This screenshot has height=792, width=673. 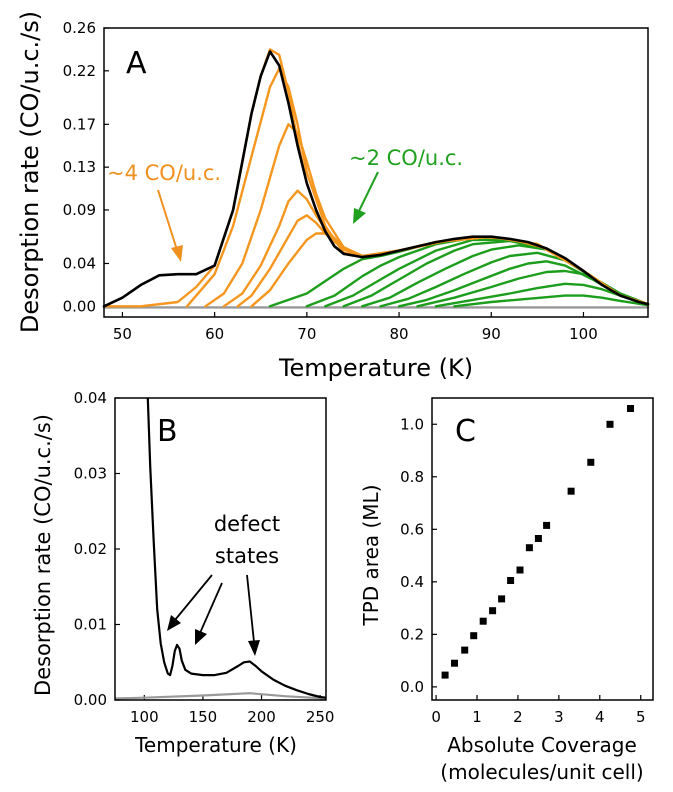 I want to click on panel-c-xtick-label: 2, so click(x=518, y=717).